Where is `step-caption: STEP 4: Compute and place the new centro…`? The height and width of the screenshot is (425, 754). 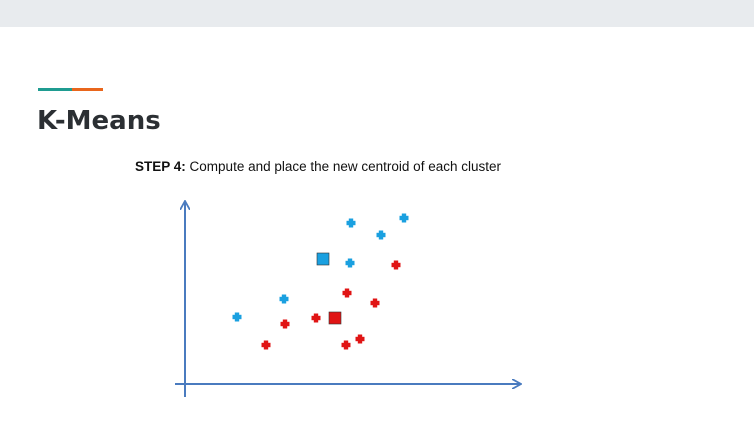 step-caption: STEP 4: Compute and place the new centro… is located at coordinates (318, 166).